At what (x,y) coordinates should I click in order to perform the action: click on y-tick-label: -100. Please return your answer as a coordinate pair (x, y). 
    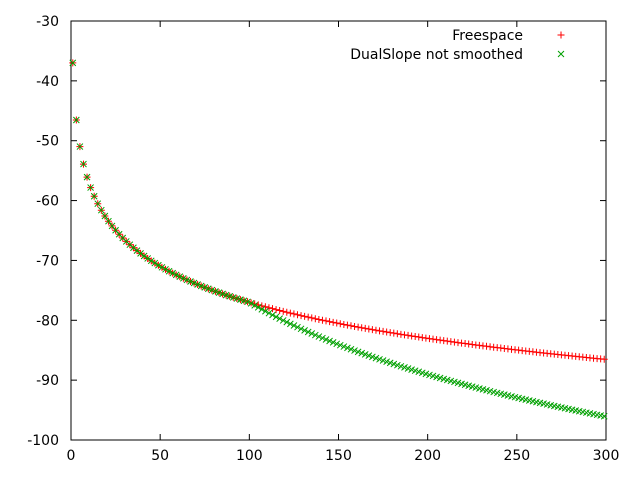
    Looking at the image, I should click on (43, 441).